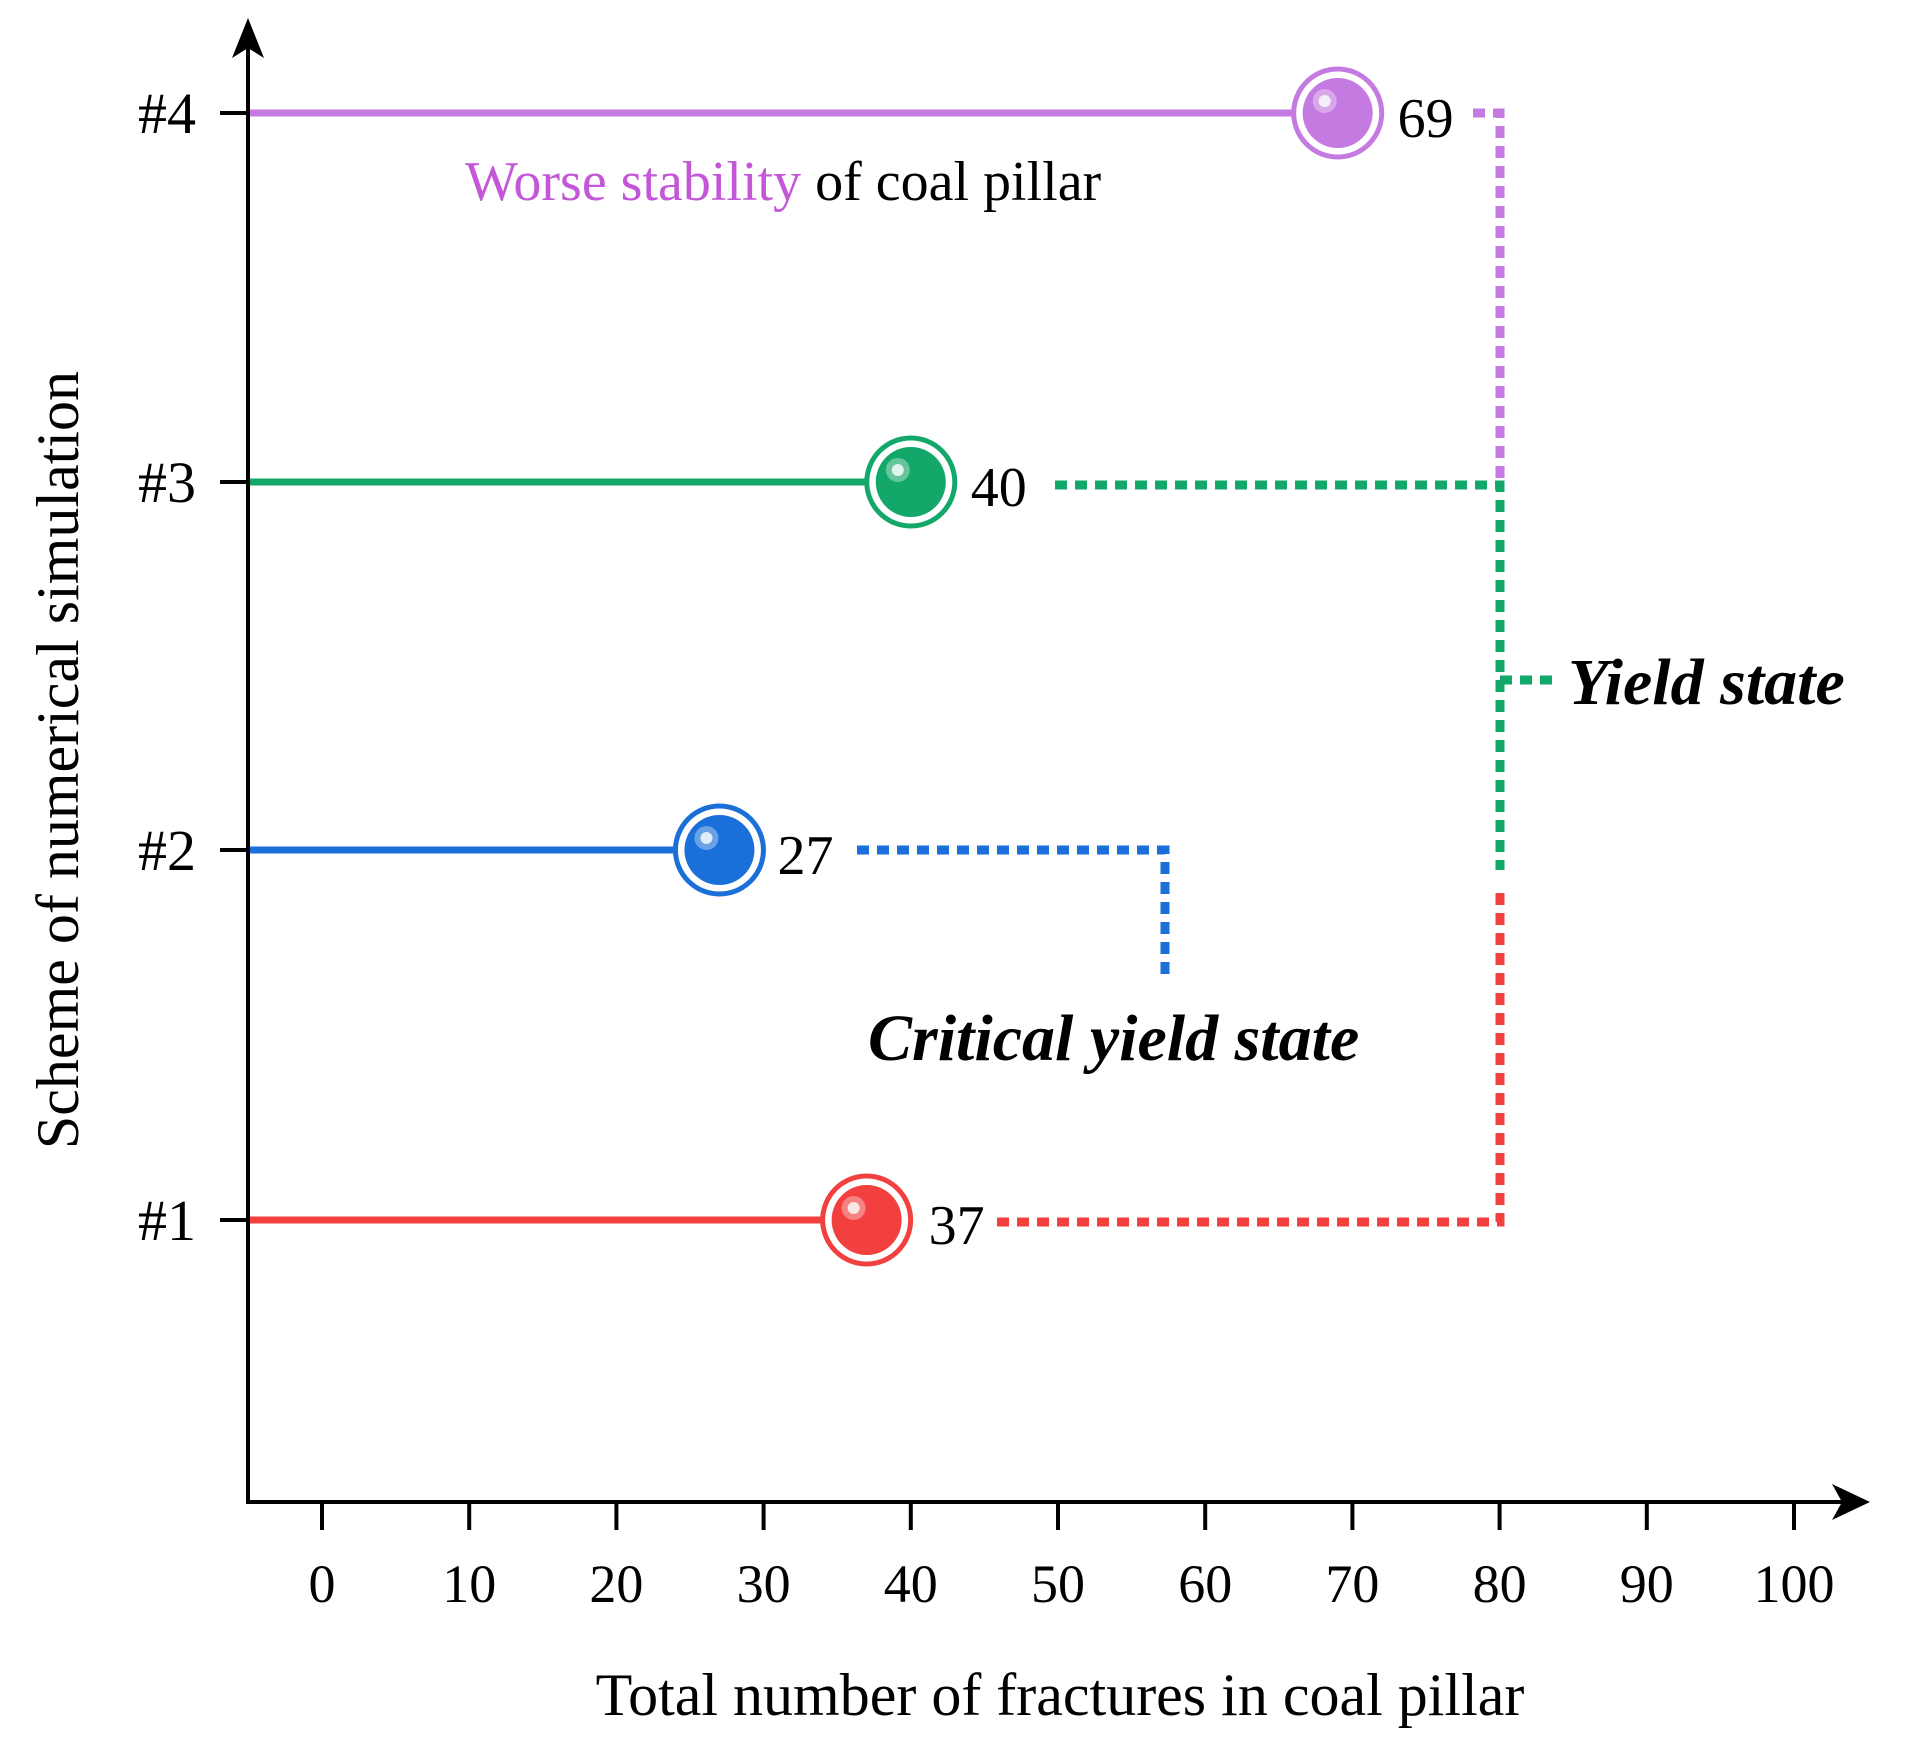 This screenshot has width=1907, height=1754. Describe the element at coordinates (957, 1226) in the screenshot. I see `data-label: 37` at that location.